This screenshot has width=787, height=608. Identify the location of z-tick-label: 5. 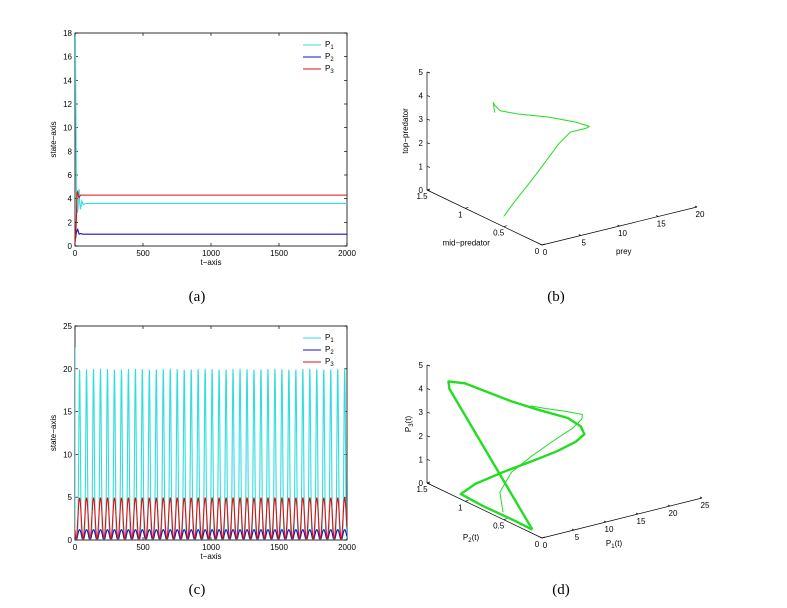
(421, 72).